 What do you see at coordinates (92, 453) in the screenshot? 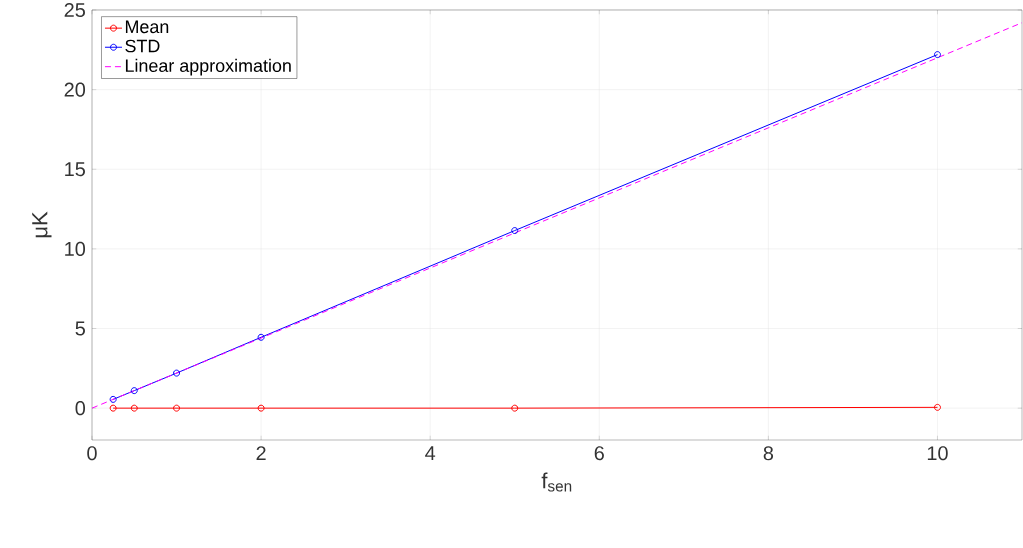
I see `x-tick-label: 0` at bounding box center [92, 453].